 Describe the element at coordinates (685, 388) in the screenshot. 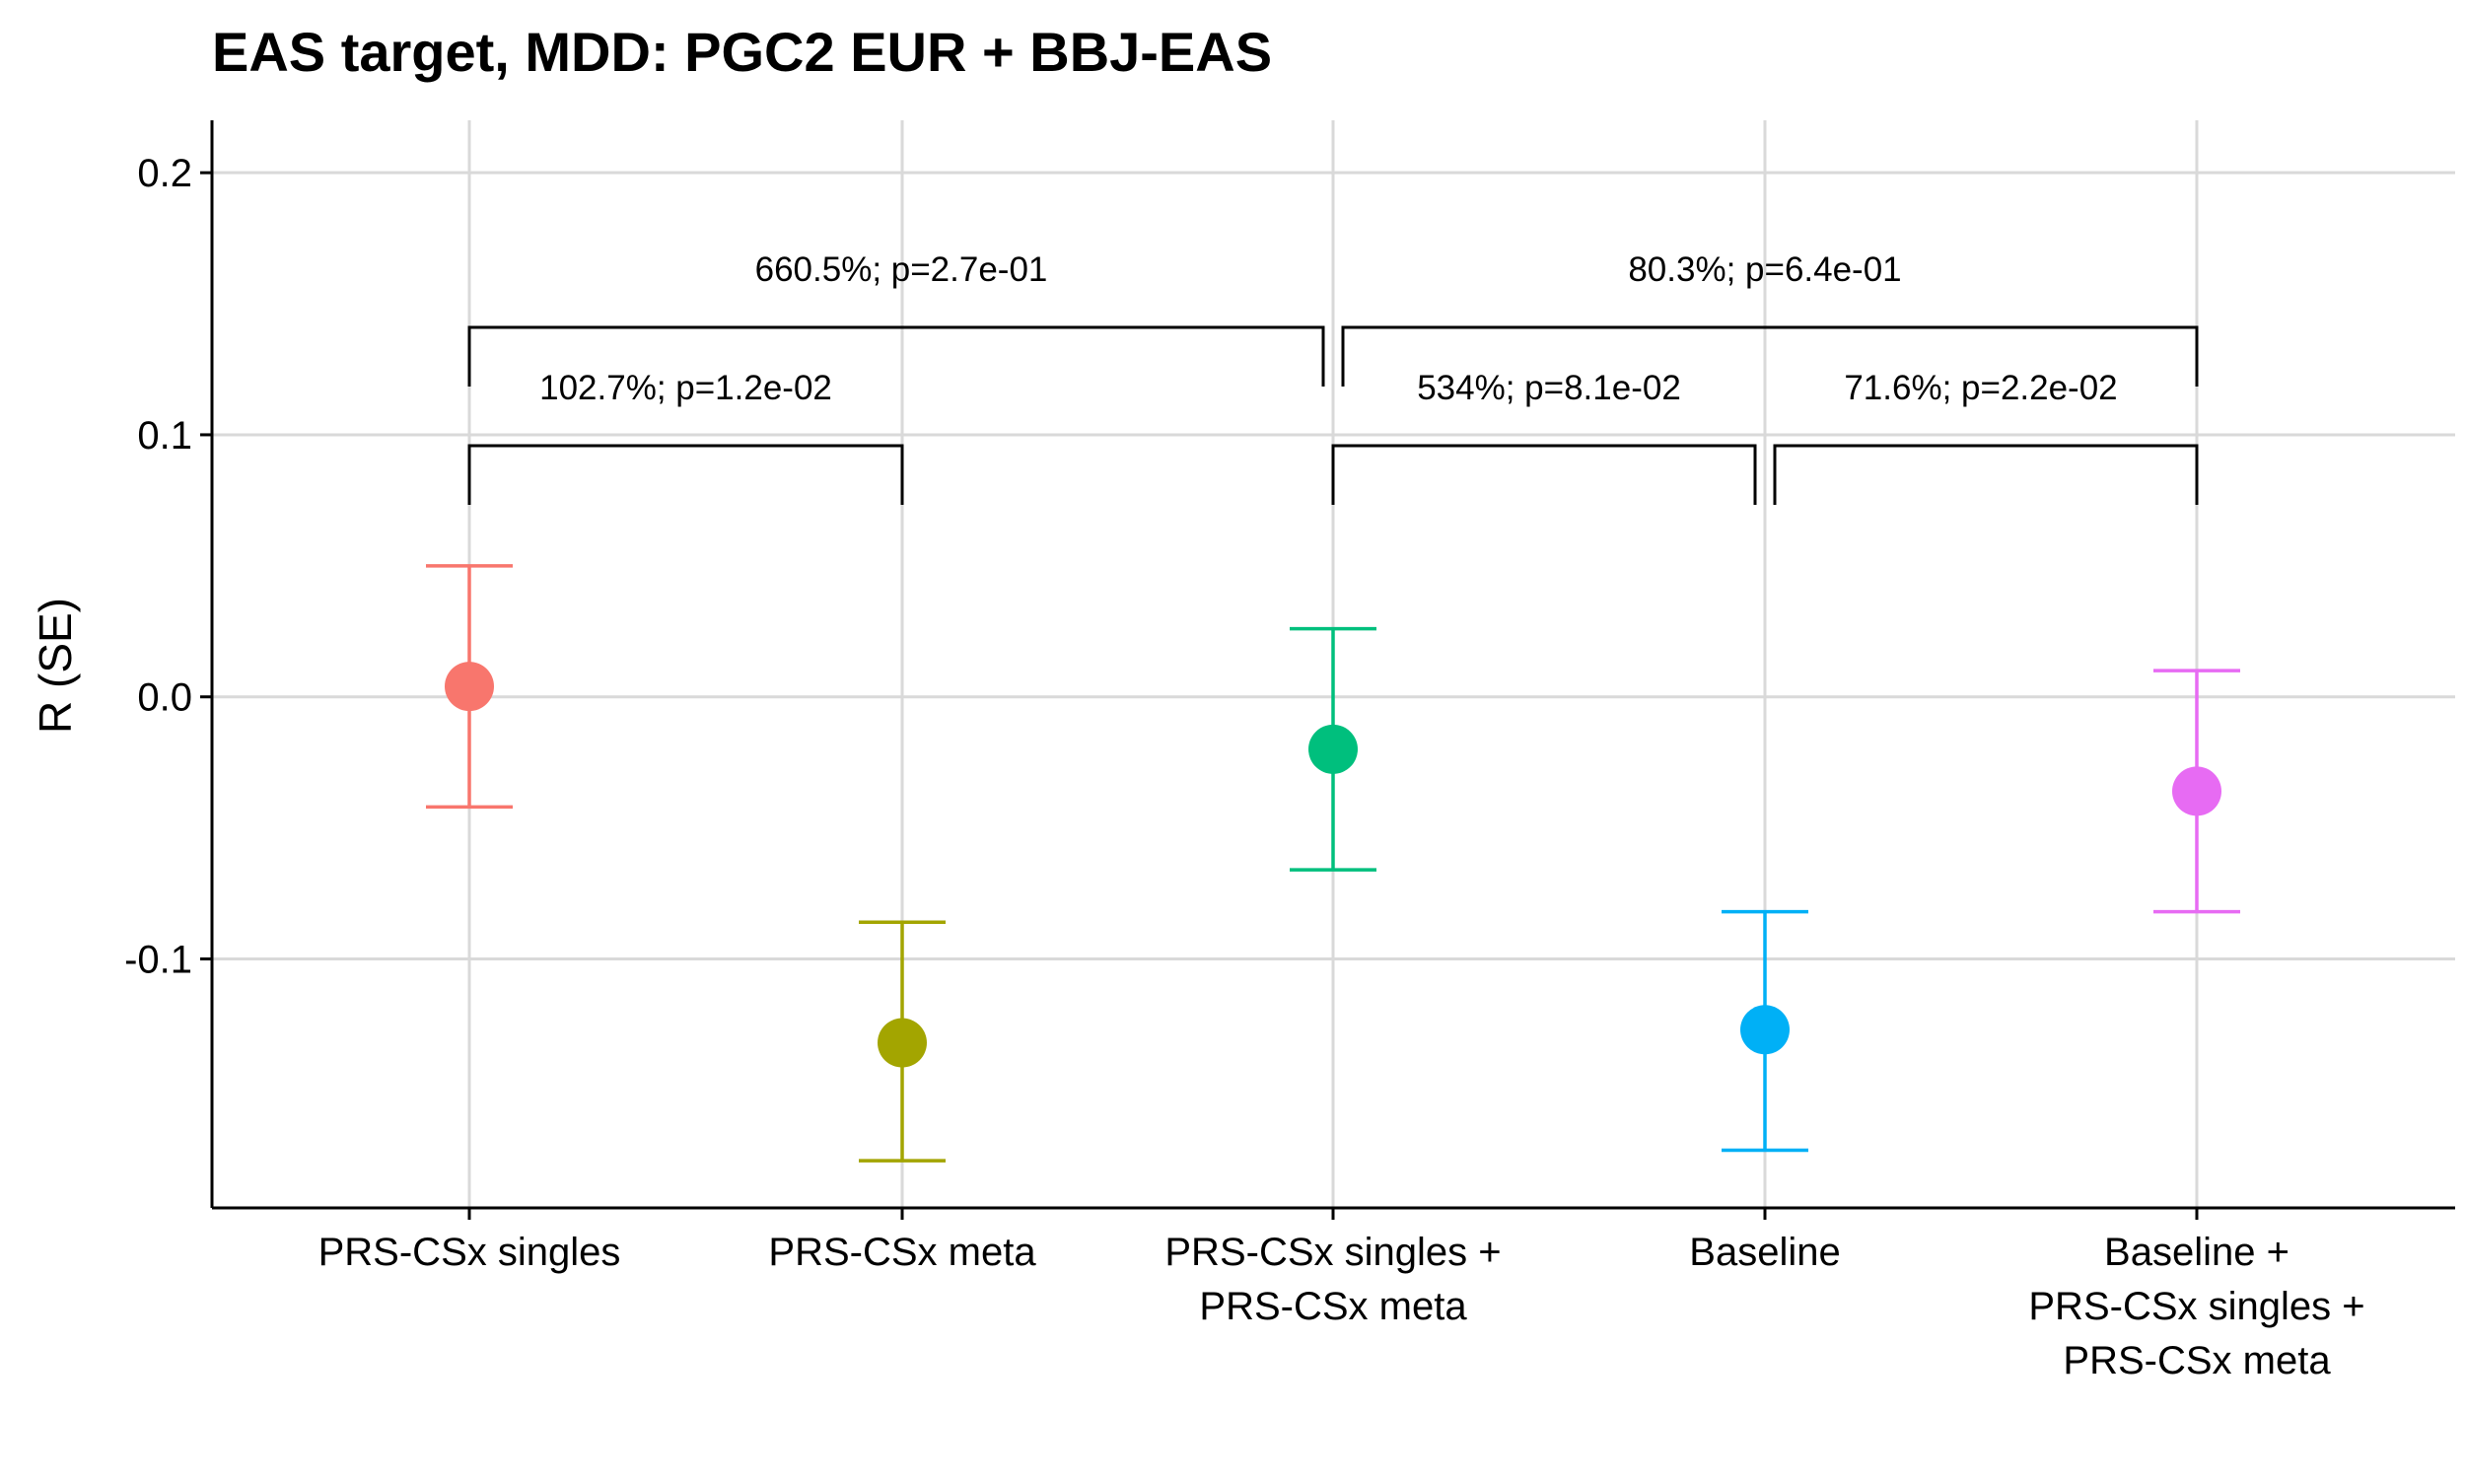

I see `comparison-label: 102.7%; p=1.2e-02` at that location.